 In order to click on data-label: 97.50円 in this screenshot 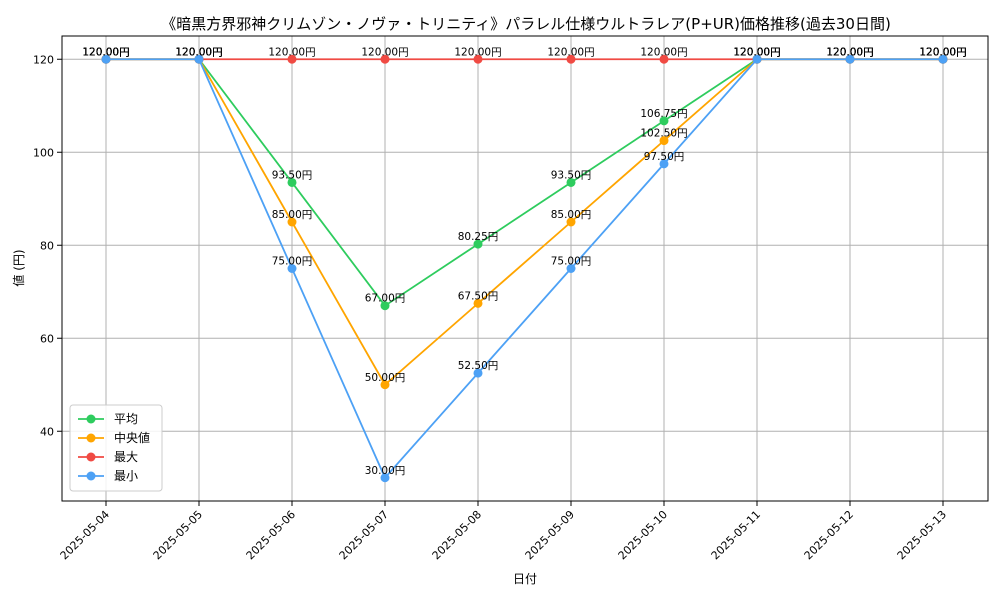, I will do `click(664, 157)`.